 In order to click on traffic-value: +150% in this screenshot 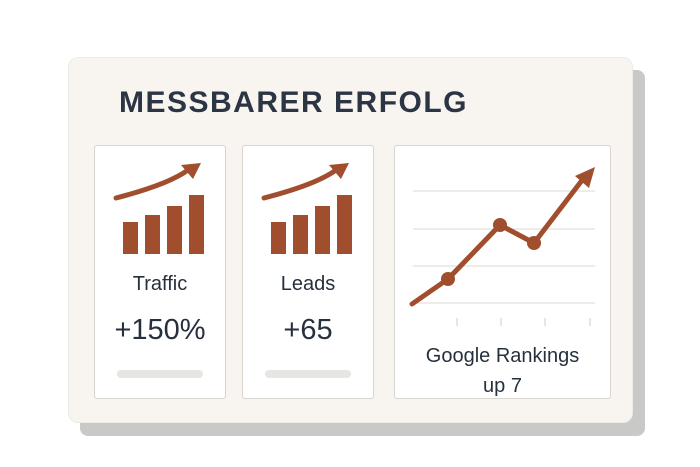, I will do `click(160, 330)`.